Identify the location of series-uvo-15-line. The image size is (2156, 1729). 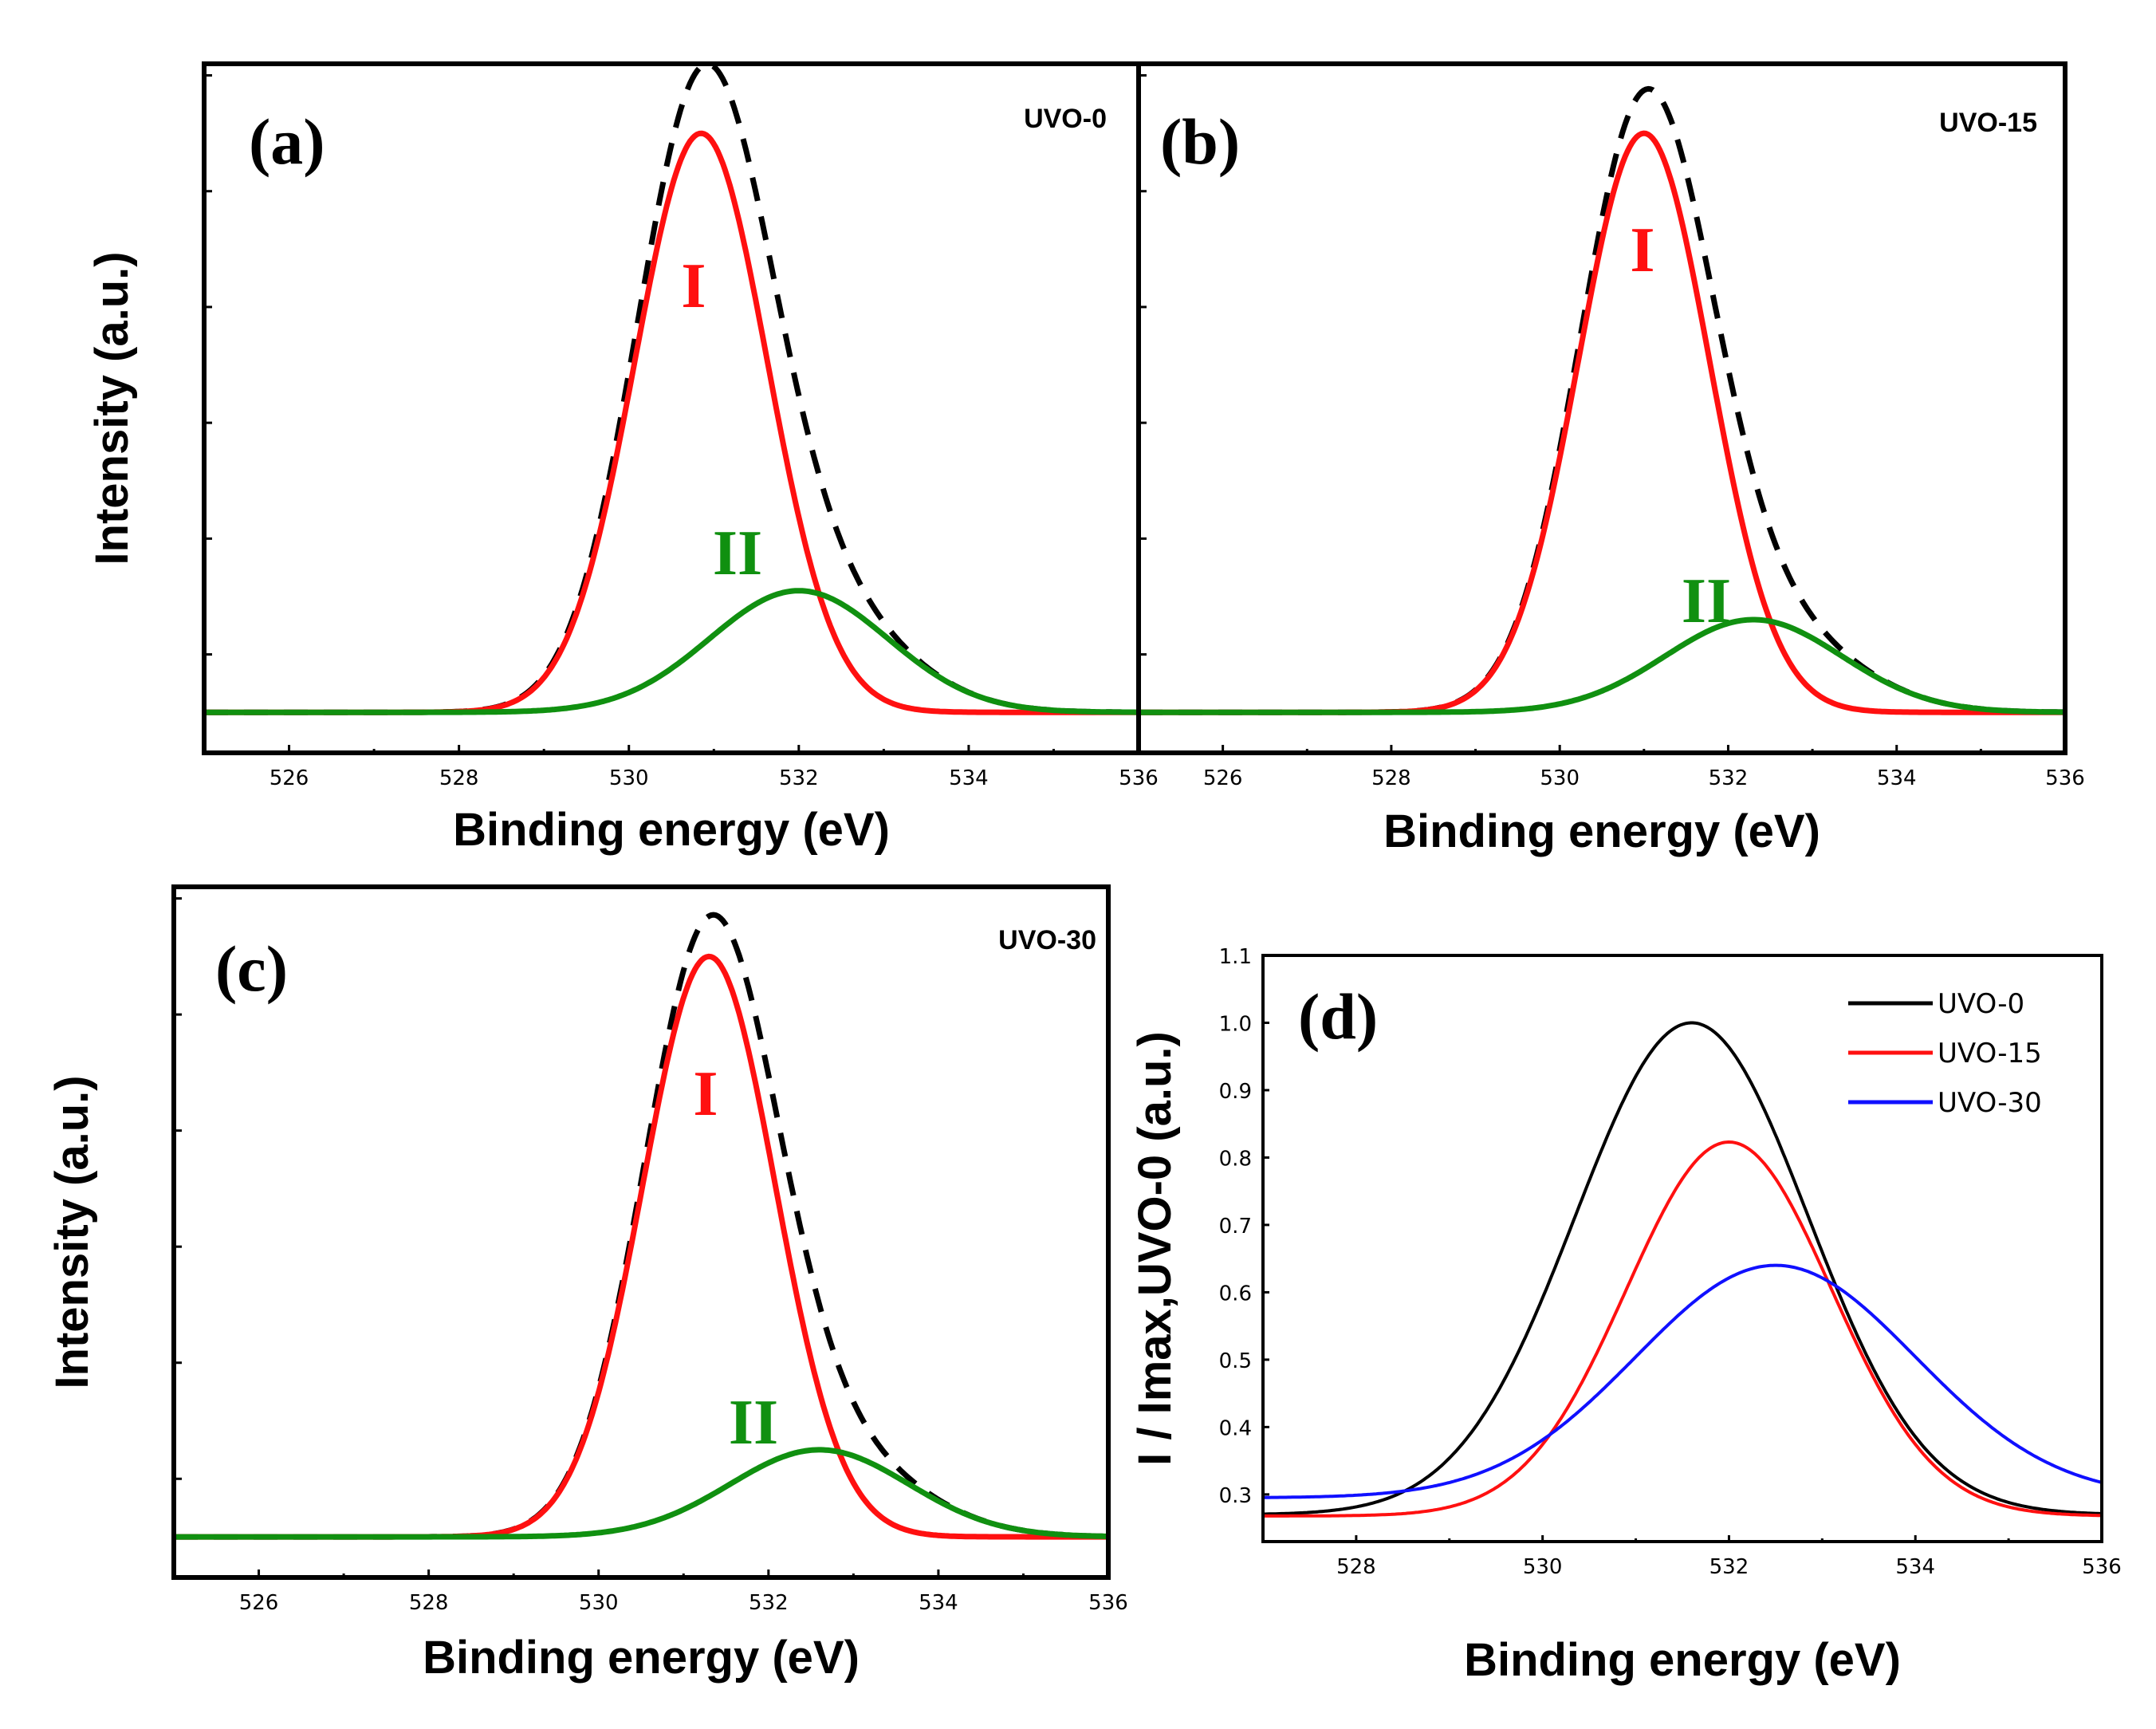
(1683, 1329).